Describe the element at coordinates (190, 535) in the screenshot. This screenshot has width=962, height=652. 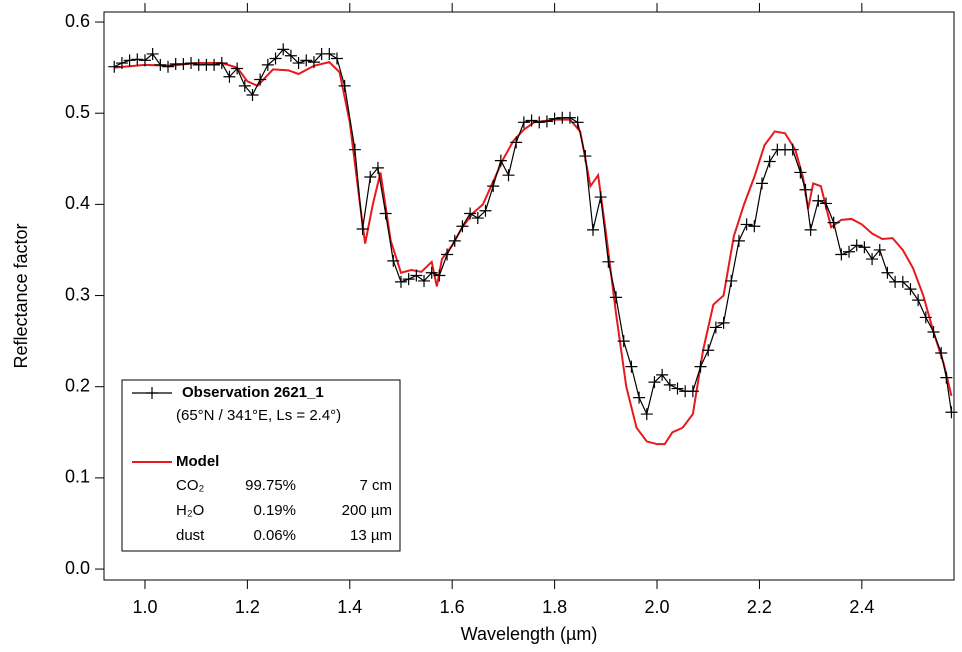
I see `composition-name: dust` at that location.